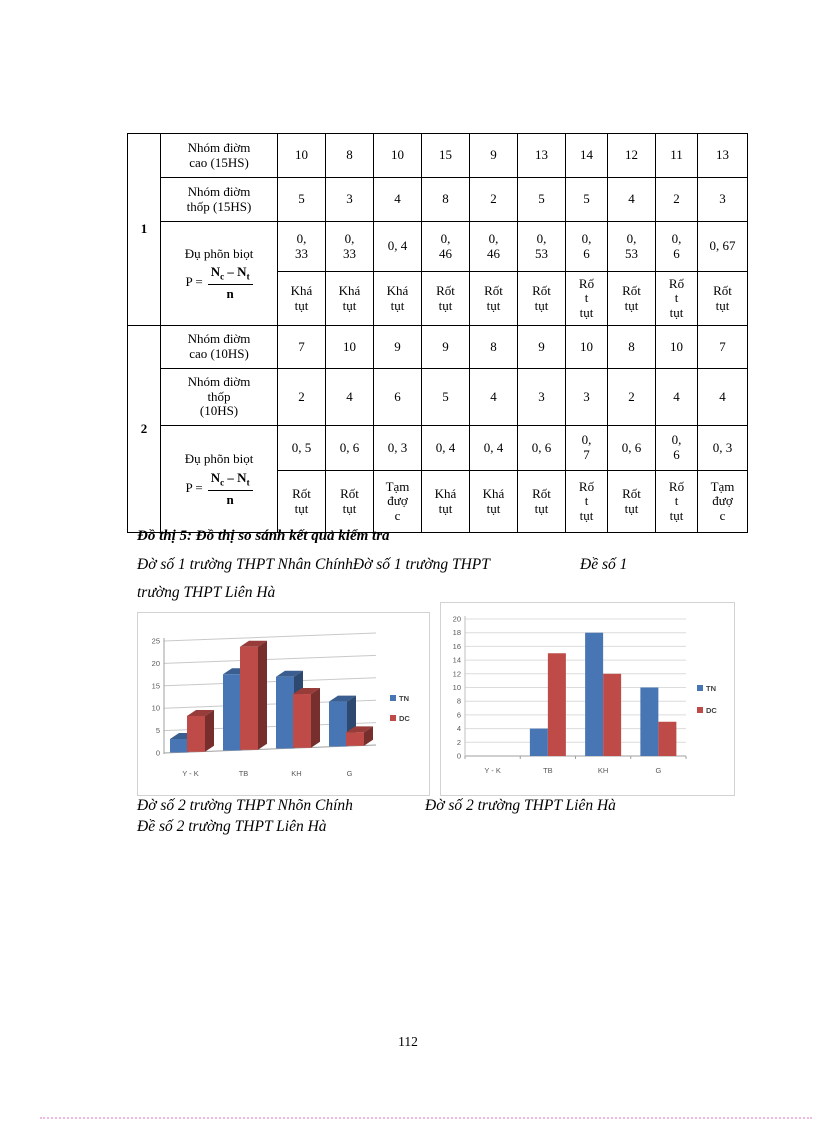 This screenshot has width=816, height=1123. I want to click on formula-lhs: P =, so click(194, 282).